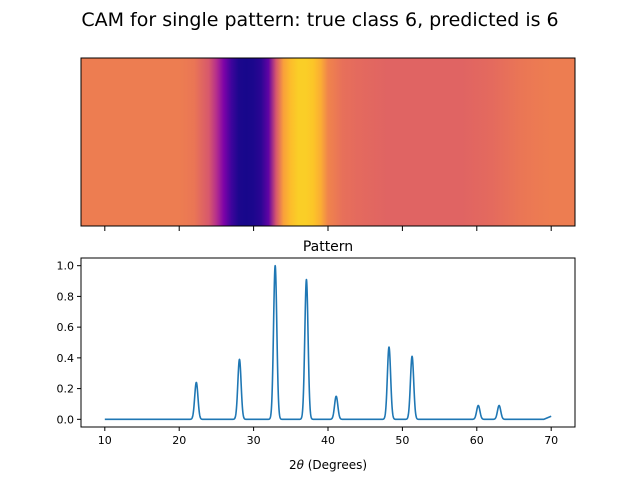  I want to click on xlabel-suffix: (Degrees), so click(335, 465).